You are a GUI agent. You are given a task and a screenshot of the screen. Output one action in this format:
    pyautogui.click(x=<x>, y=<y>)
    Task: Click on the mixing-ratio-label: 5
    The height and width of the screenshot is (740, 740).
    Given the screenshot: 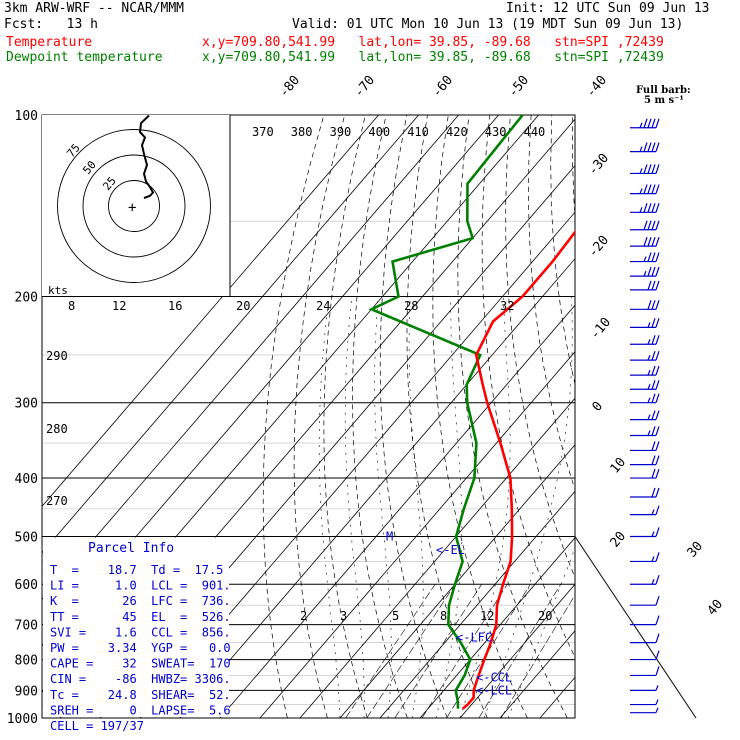 What is the action you would take?
    pyautogui.click(x=395, y=616)
    